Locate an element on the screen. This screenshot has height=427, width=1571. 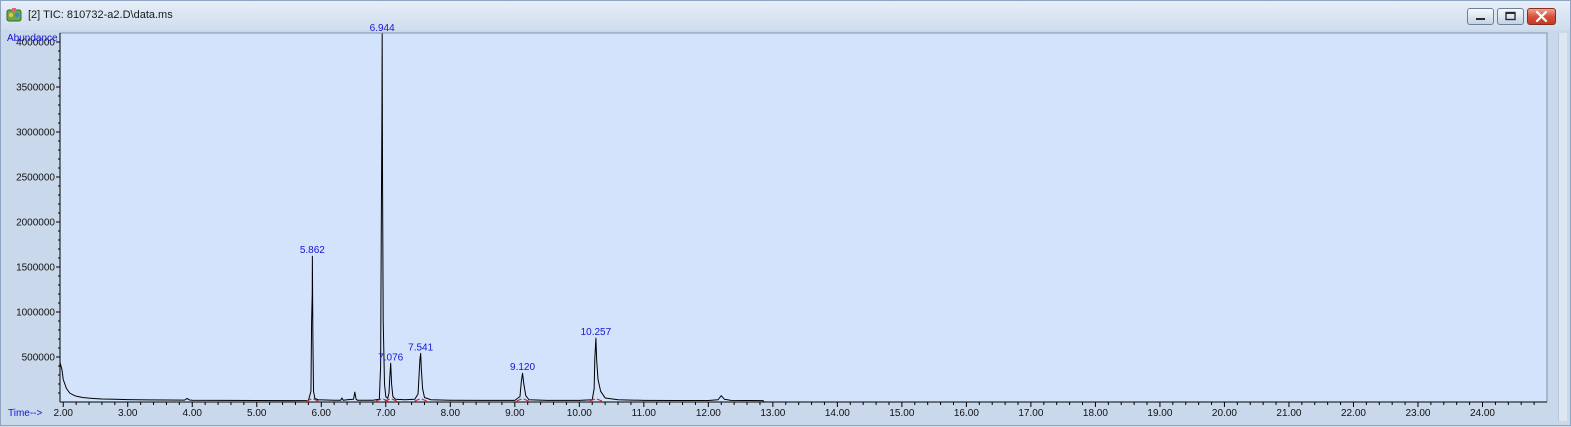
x-tick-label: 24.00 is located at coordinates (1482, 413).